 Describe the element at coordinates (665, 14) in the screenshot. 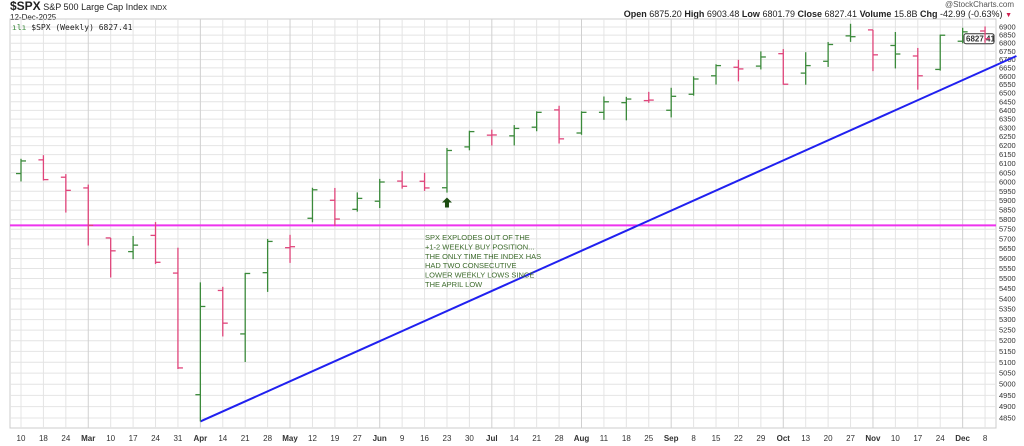

I see `open-value: 6875.20` at that location.